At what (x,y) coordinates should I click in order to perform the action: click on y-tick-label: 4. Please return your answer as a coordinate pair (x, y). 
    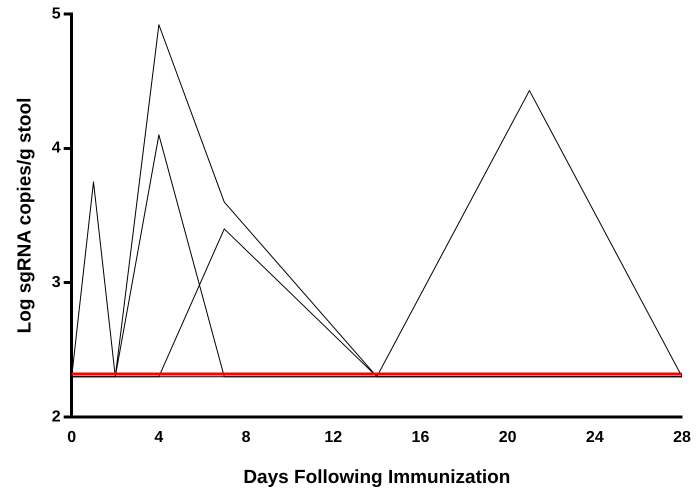
    Looking at the image, I should click on (56, 148).